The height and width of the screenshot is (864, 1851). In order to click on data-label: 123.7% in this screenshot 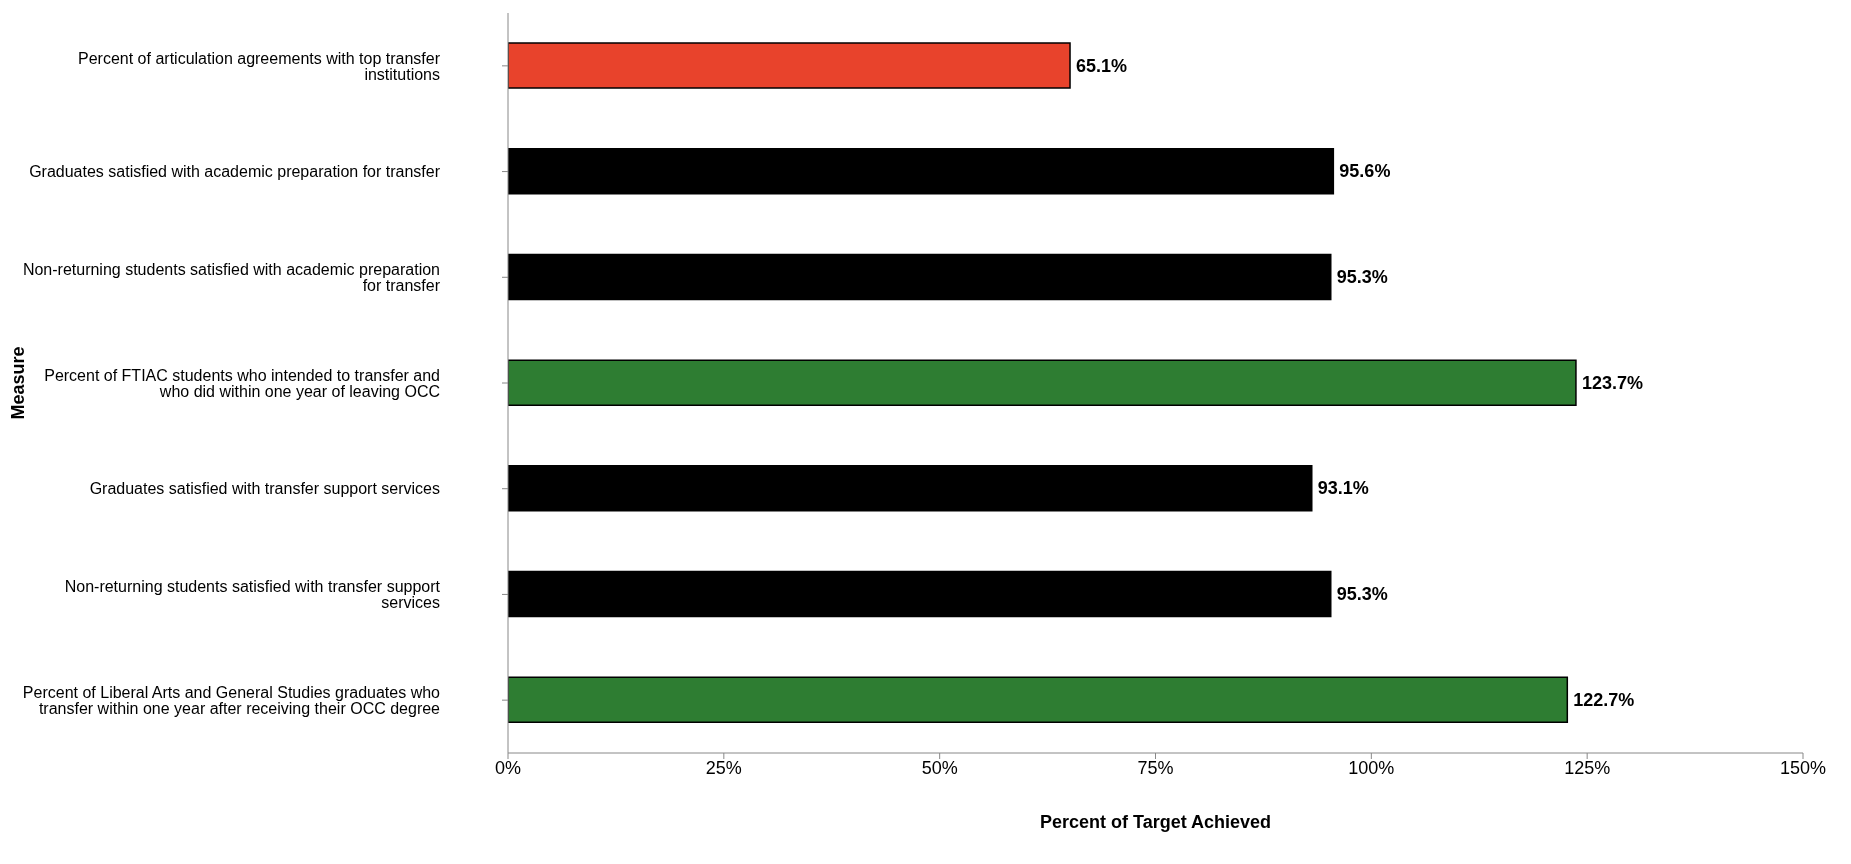, I will do `click(1612, 382)`.